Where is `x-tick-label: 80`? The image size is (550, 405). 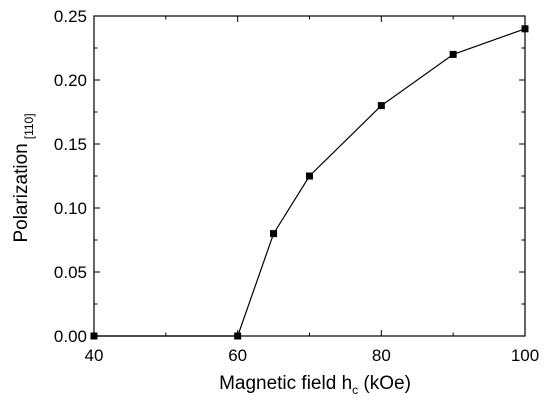
x-tick-label: 80 is located at coordinates (381, 355).